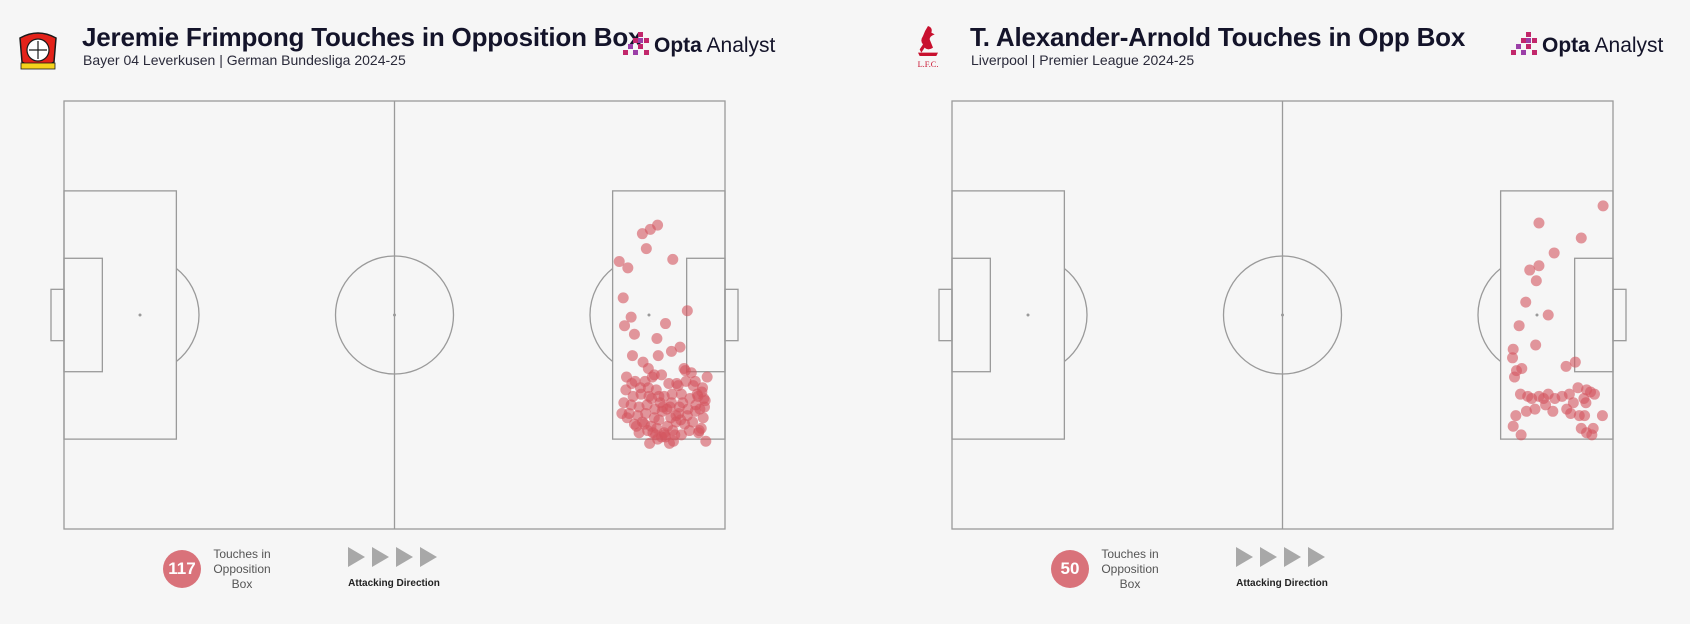  What do you see at coordinates (1075, 315) in the screenshot?
I see `penalty-arc-left` at bounding box center [1075, 315].